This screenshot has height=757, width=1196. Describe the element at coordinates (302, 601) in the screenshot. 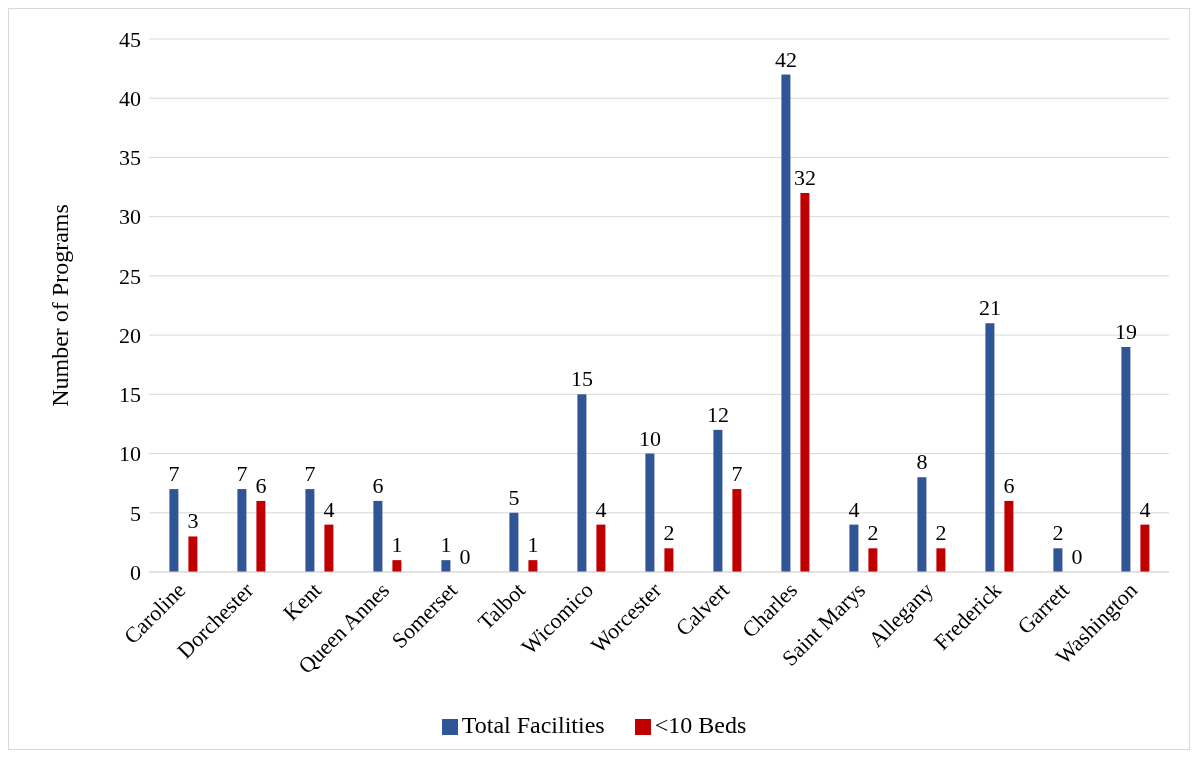

I see `x-tick-label: Kent` at that location.